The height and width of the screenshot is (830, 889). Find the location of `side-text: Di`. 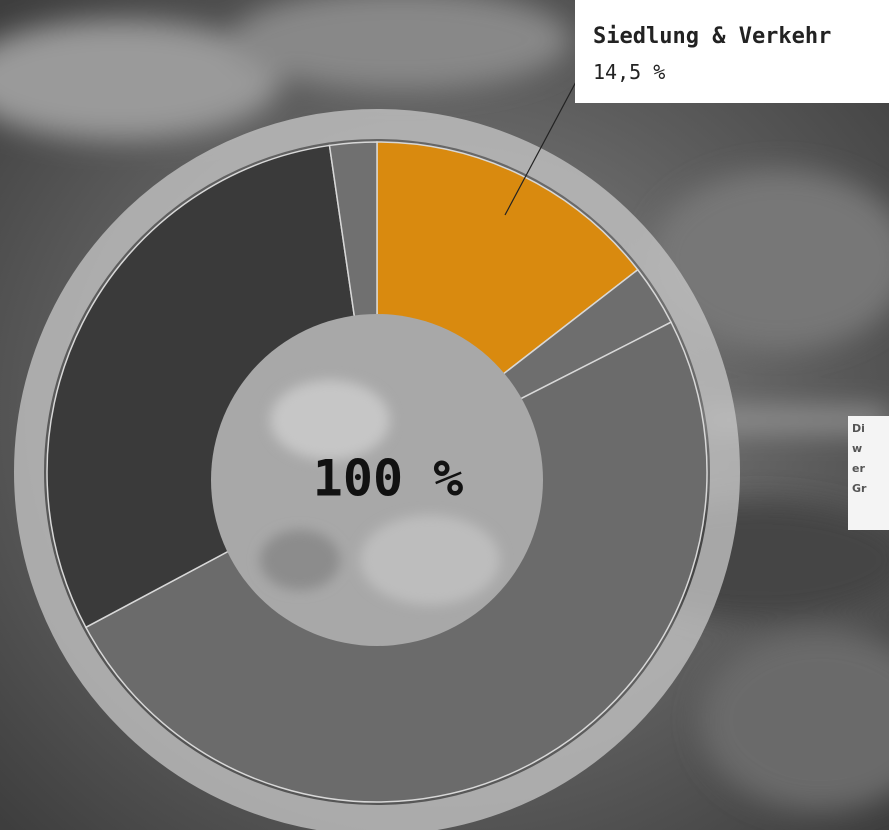

side-text: Di is located at coordinates (858, 428).